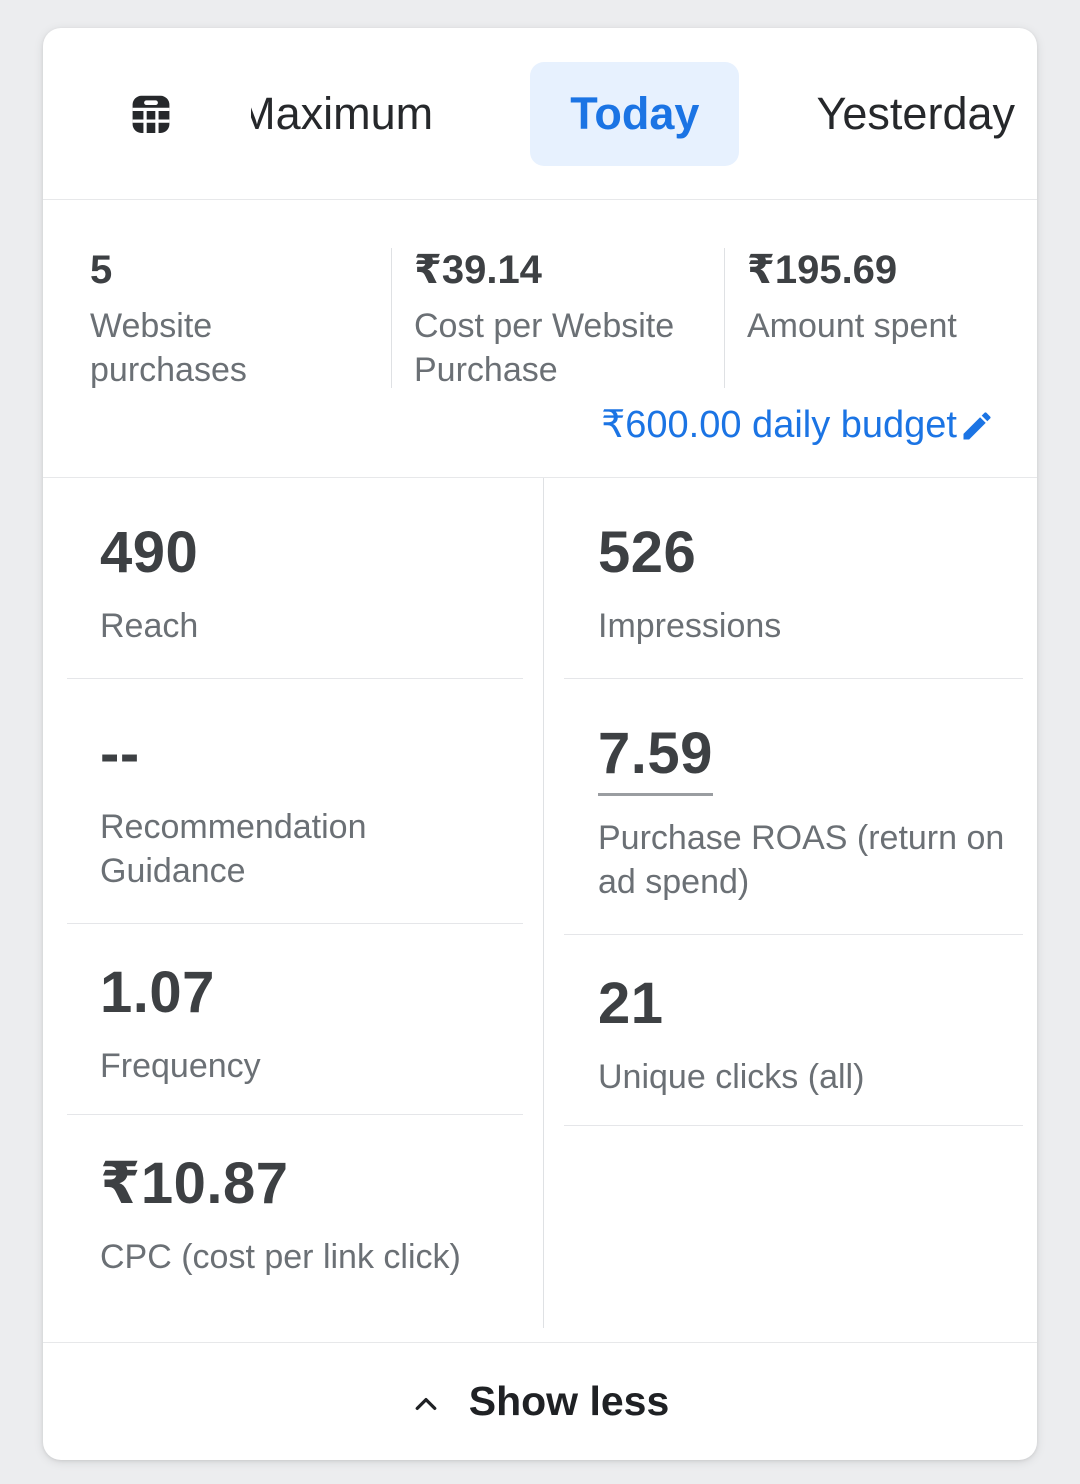 This screenshot has width=1080, height=1484. What do you see at coordinates (168, 348) in the screenshot?
I see `metric-label: Website purchases` at bounding box center [168, 348].